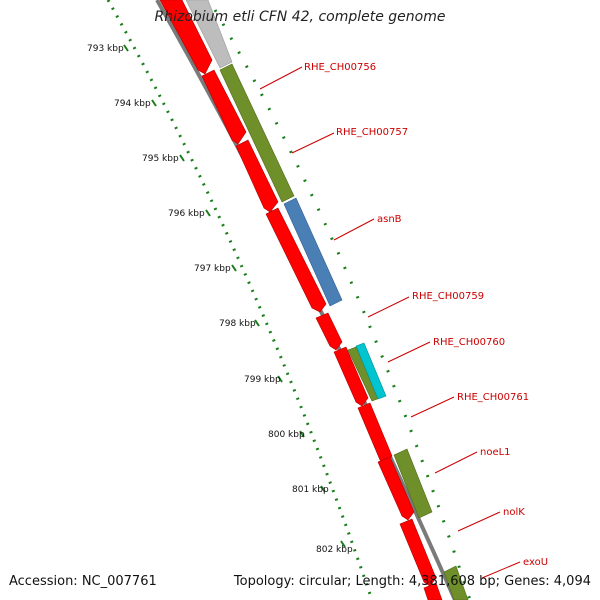  I want to click on gene-bar-asnb, so click(313, 252).